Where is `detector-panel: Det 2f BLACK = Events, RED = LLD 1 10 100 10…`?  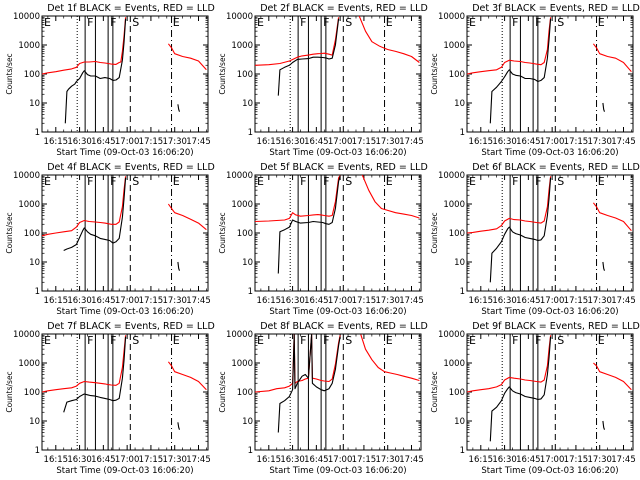
detector-panel: Det 2f BLACK = Events, RED = LLD 1 10 100 10… is located at coordinates (323, 80).